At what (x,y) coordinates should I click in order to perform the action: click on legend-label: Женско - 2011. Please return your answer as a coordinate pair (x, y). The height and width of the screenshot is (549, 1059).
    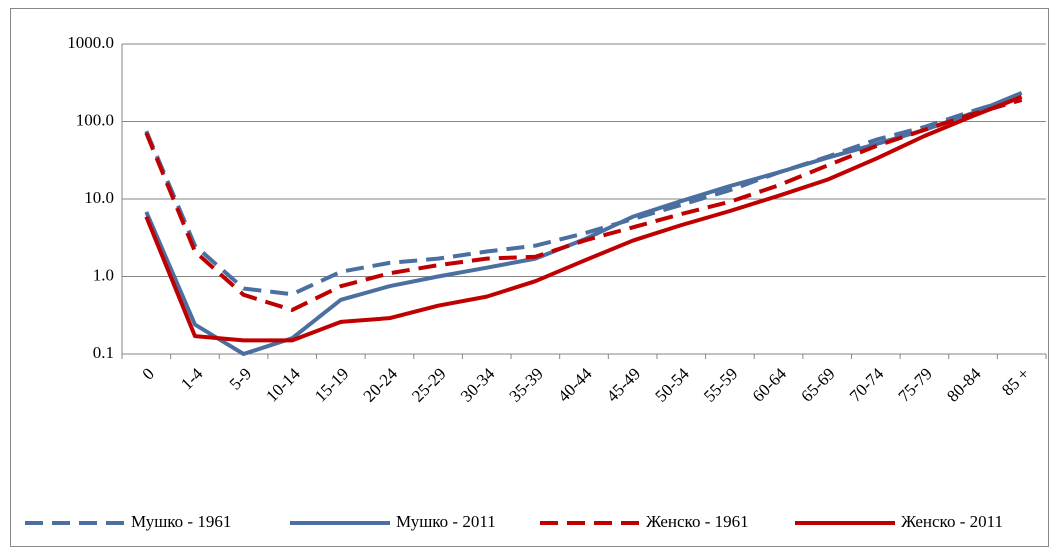
    Looking at the image, I should click on (952, 521).